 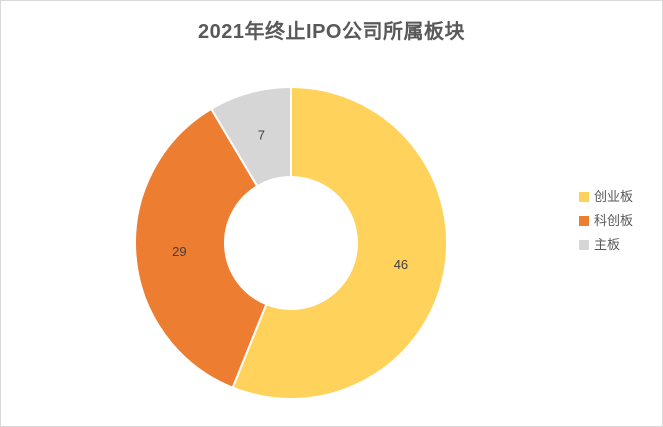 I want to click on legend-swatch-zhuban, so click(x=584, y=244).